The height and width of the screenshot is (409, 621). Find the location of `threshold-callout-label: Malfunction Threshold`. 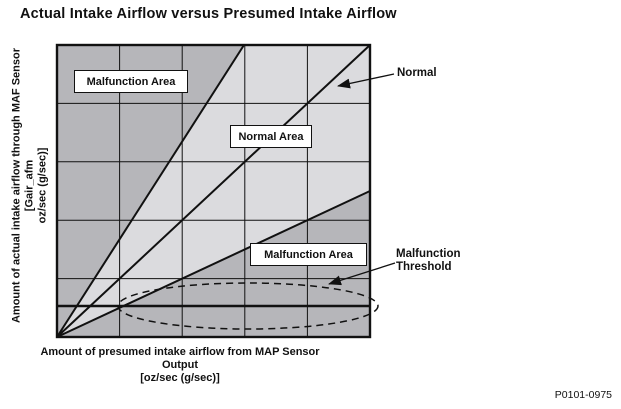

threshold-callout-label: Malfunction Threshold is located at coordinates (428, 261).